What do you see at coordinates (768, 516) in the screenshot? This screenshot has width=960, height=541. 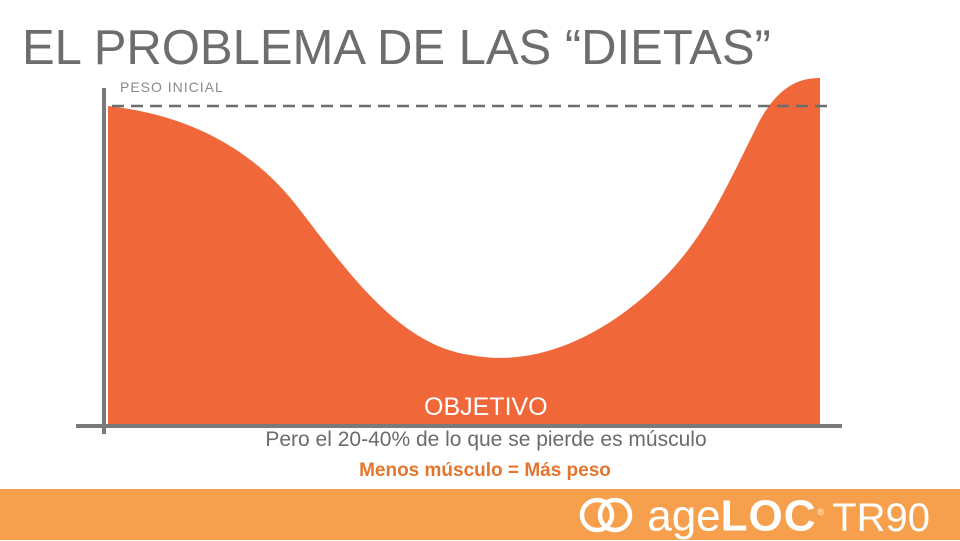 I see `brand-mark: LOC` at bounding box center [768, 516].